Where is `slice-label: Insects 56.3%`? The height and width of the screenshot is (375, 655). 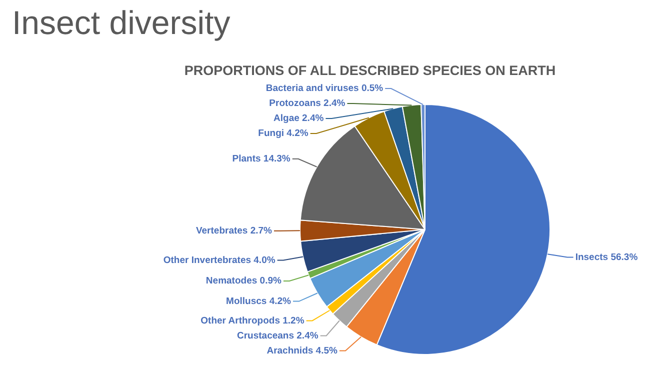
slice-label: Insects 56.3% is located at coordinates (606, 257).